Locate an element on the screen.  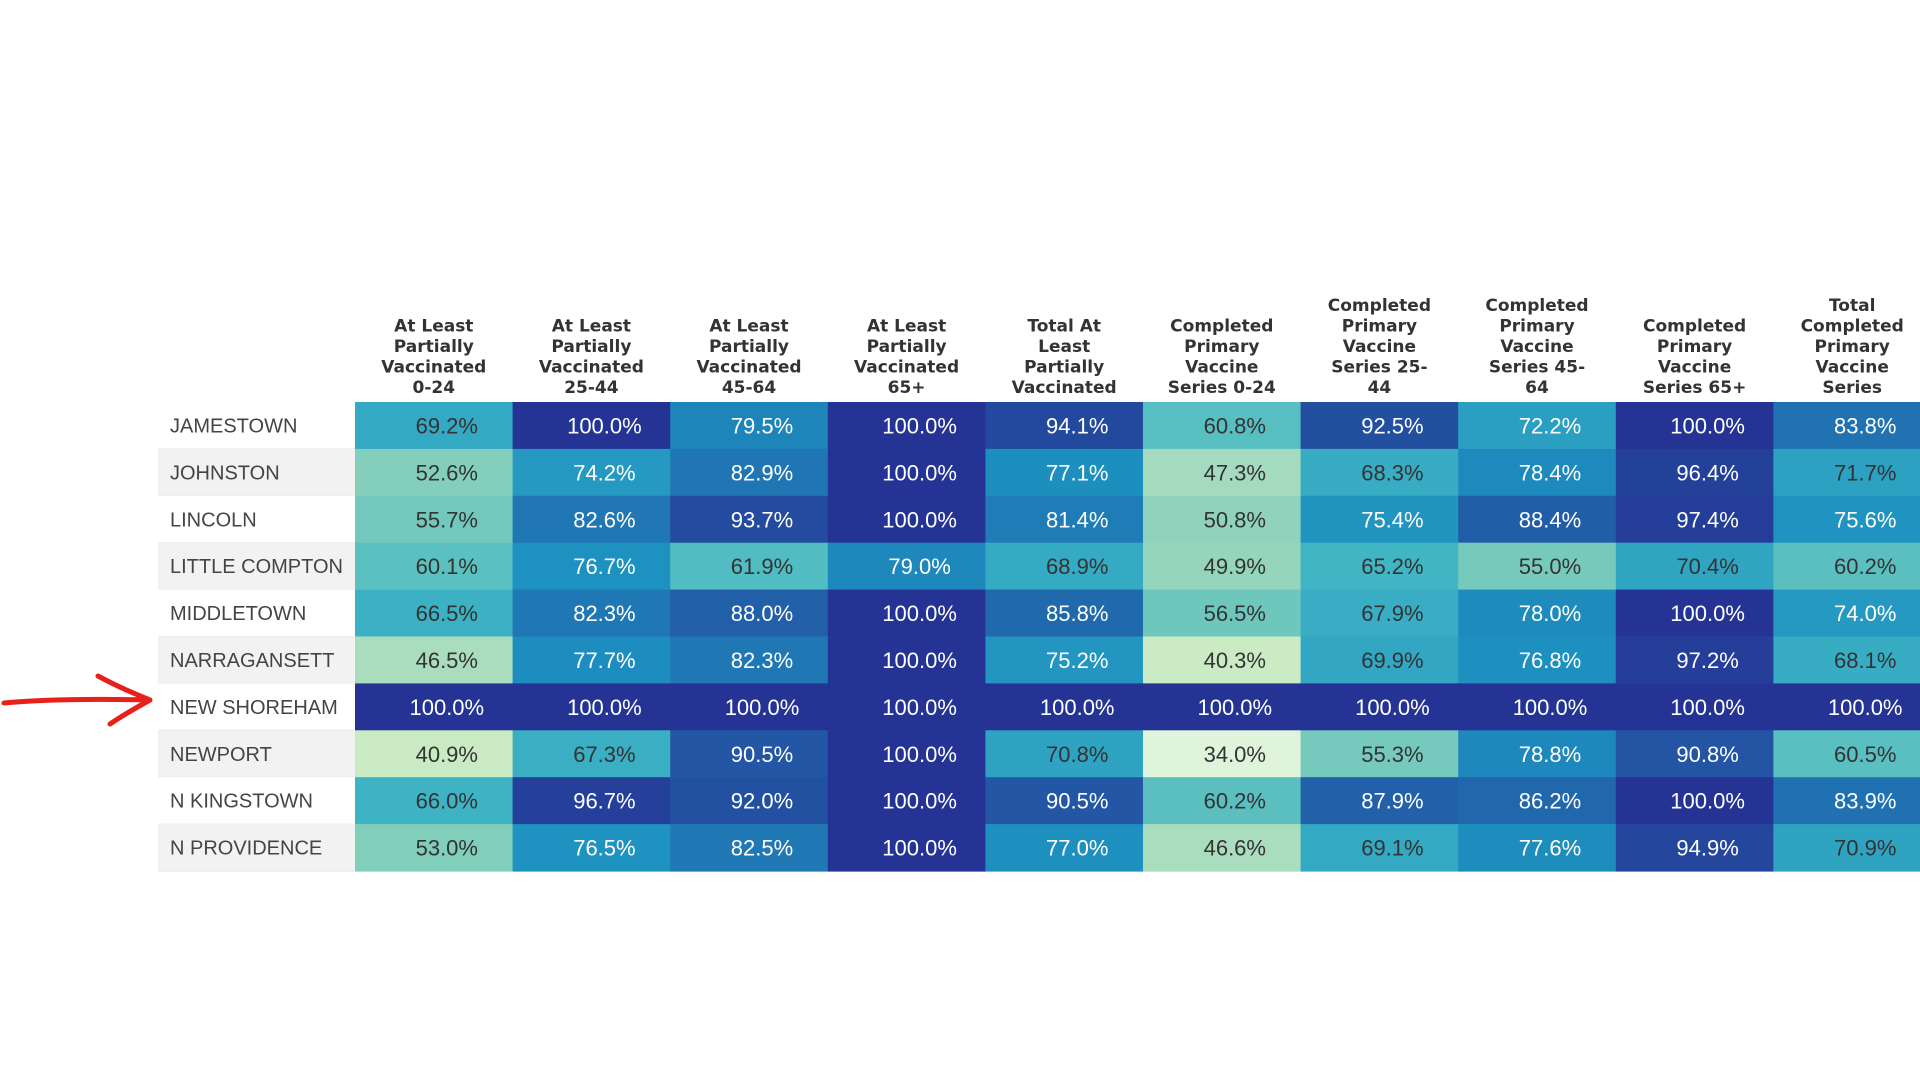
cell-value-label: 94.1% is located at coordinates (1077, 425).